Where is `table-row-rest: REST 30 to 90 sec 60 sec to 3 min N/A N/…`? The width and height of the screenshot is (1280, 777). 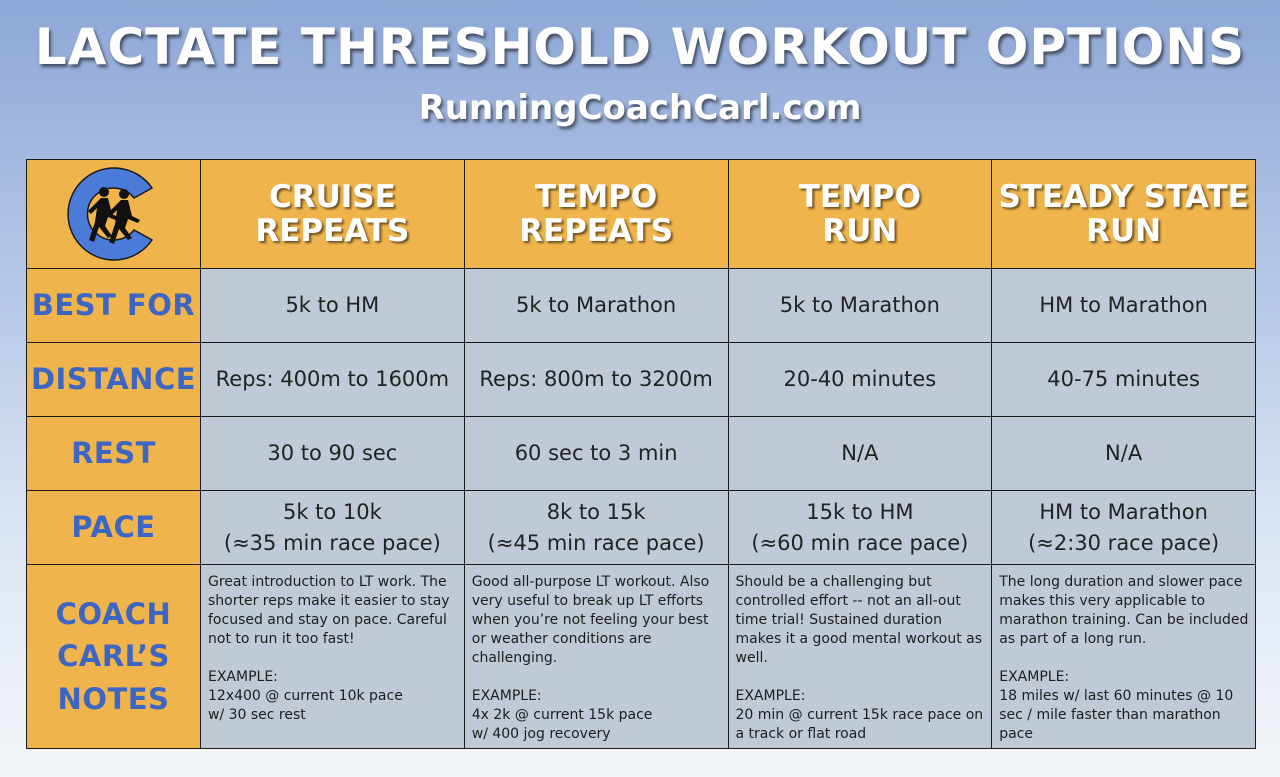 table-row-rest: REST 30 to 90 sec 60 sec to 3 min N/A N/… is located at coordinates (641, 453).